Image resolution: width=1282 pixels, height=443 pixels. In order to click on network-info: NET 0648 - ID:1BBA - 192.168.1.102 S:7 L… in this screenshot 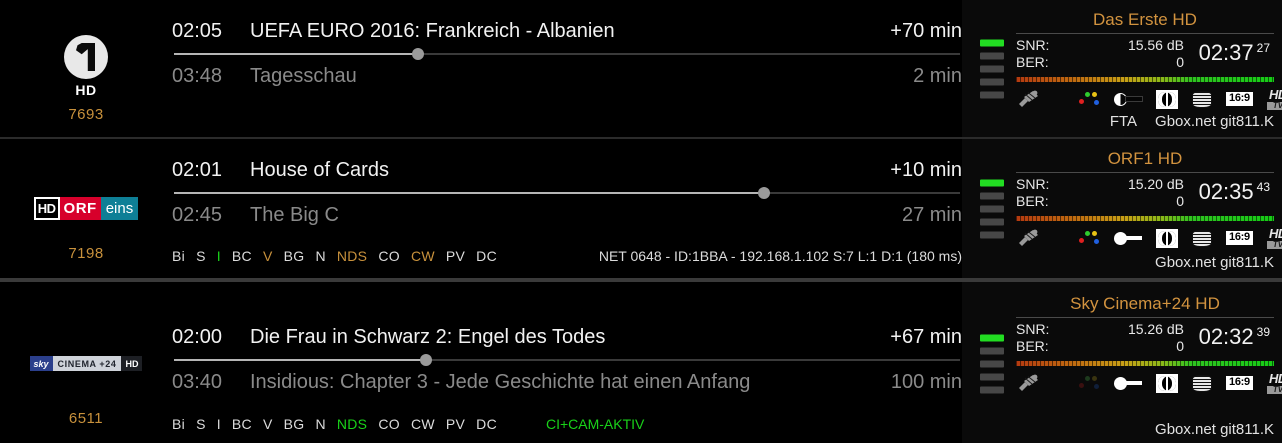, I will do `click(780, 256)`.